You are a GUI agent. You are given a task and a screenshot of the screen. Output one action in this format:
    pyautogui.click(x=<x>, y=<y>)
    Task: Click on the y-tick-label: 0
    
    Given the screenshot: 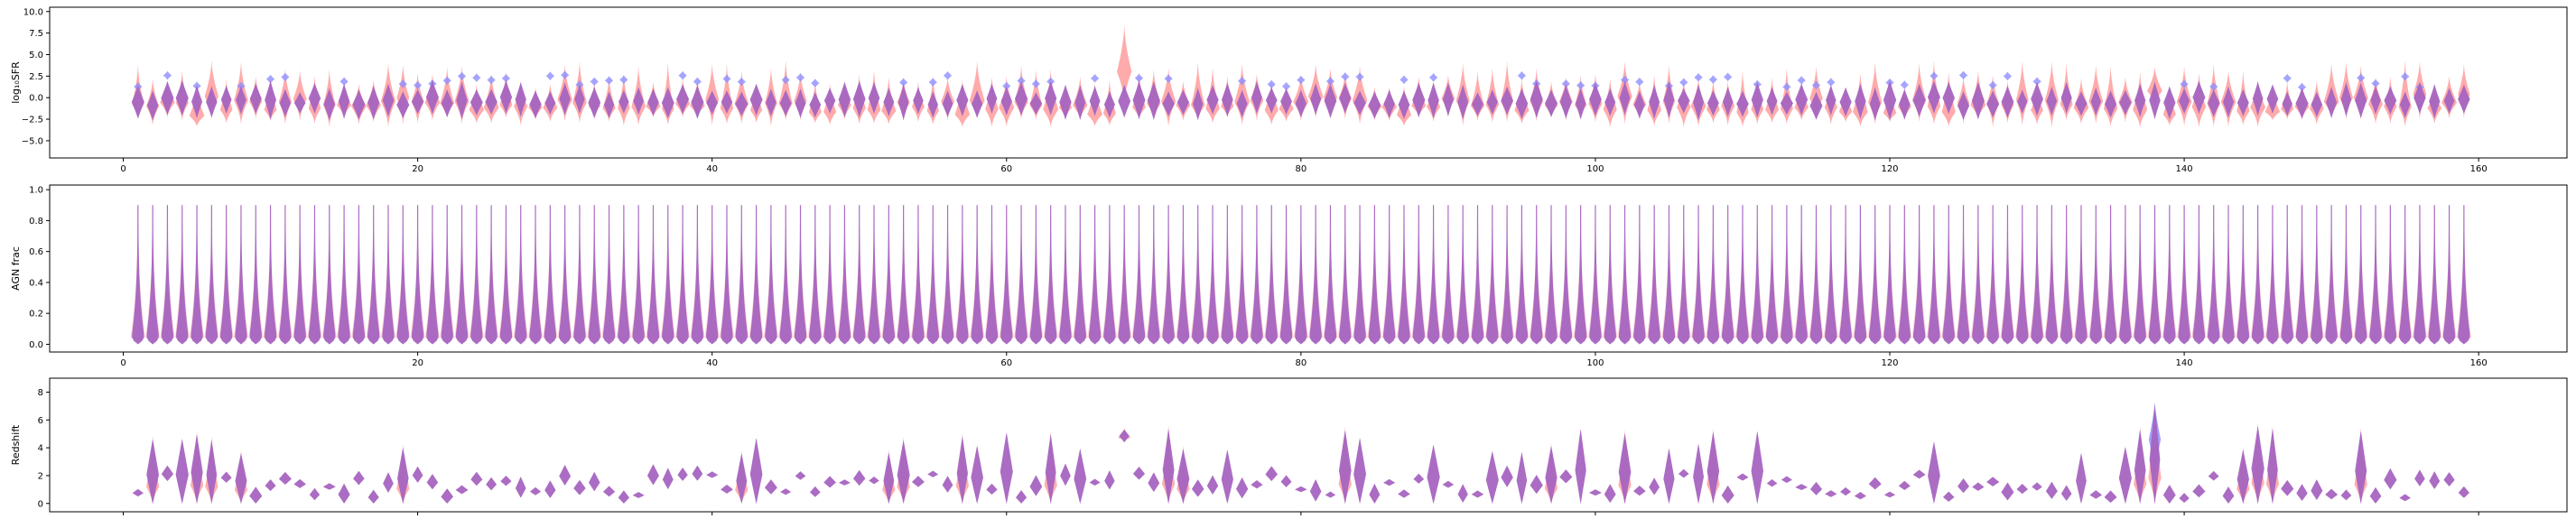 What is the action you would take?
    pyautogui.click(x=40, y=504)
    